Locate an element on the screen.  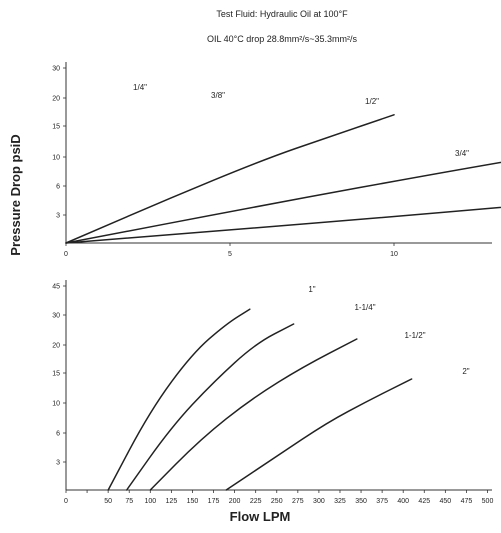
x-tick-label: 5 is located at coordinates (230, 254).